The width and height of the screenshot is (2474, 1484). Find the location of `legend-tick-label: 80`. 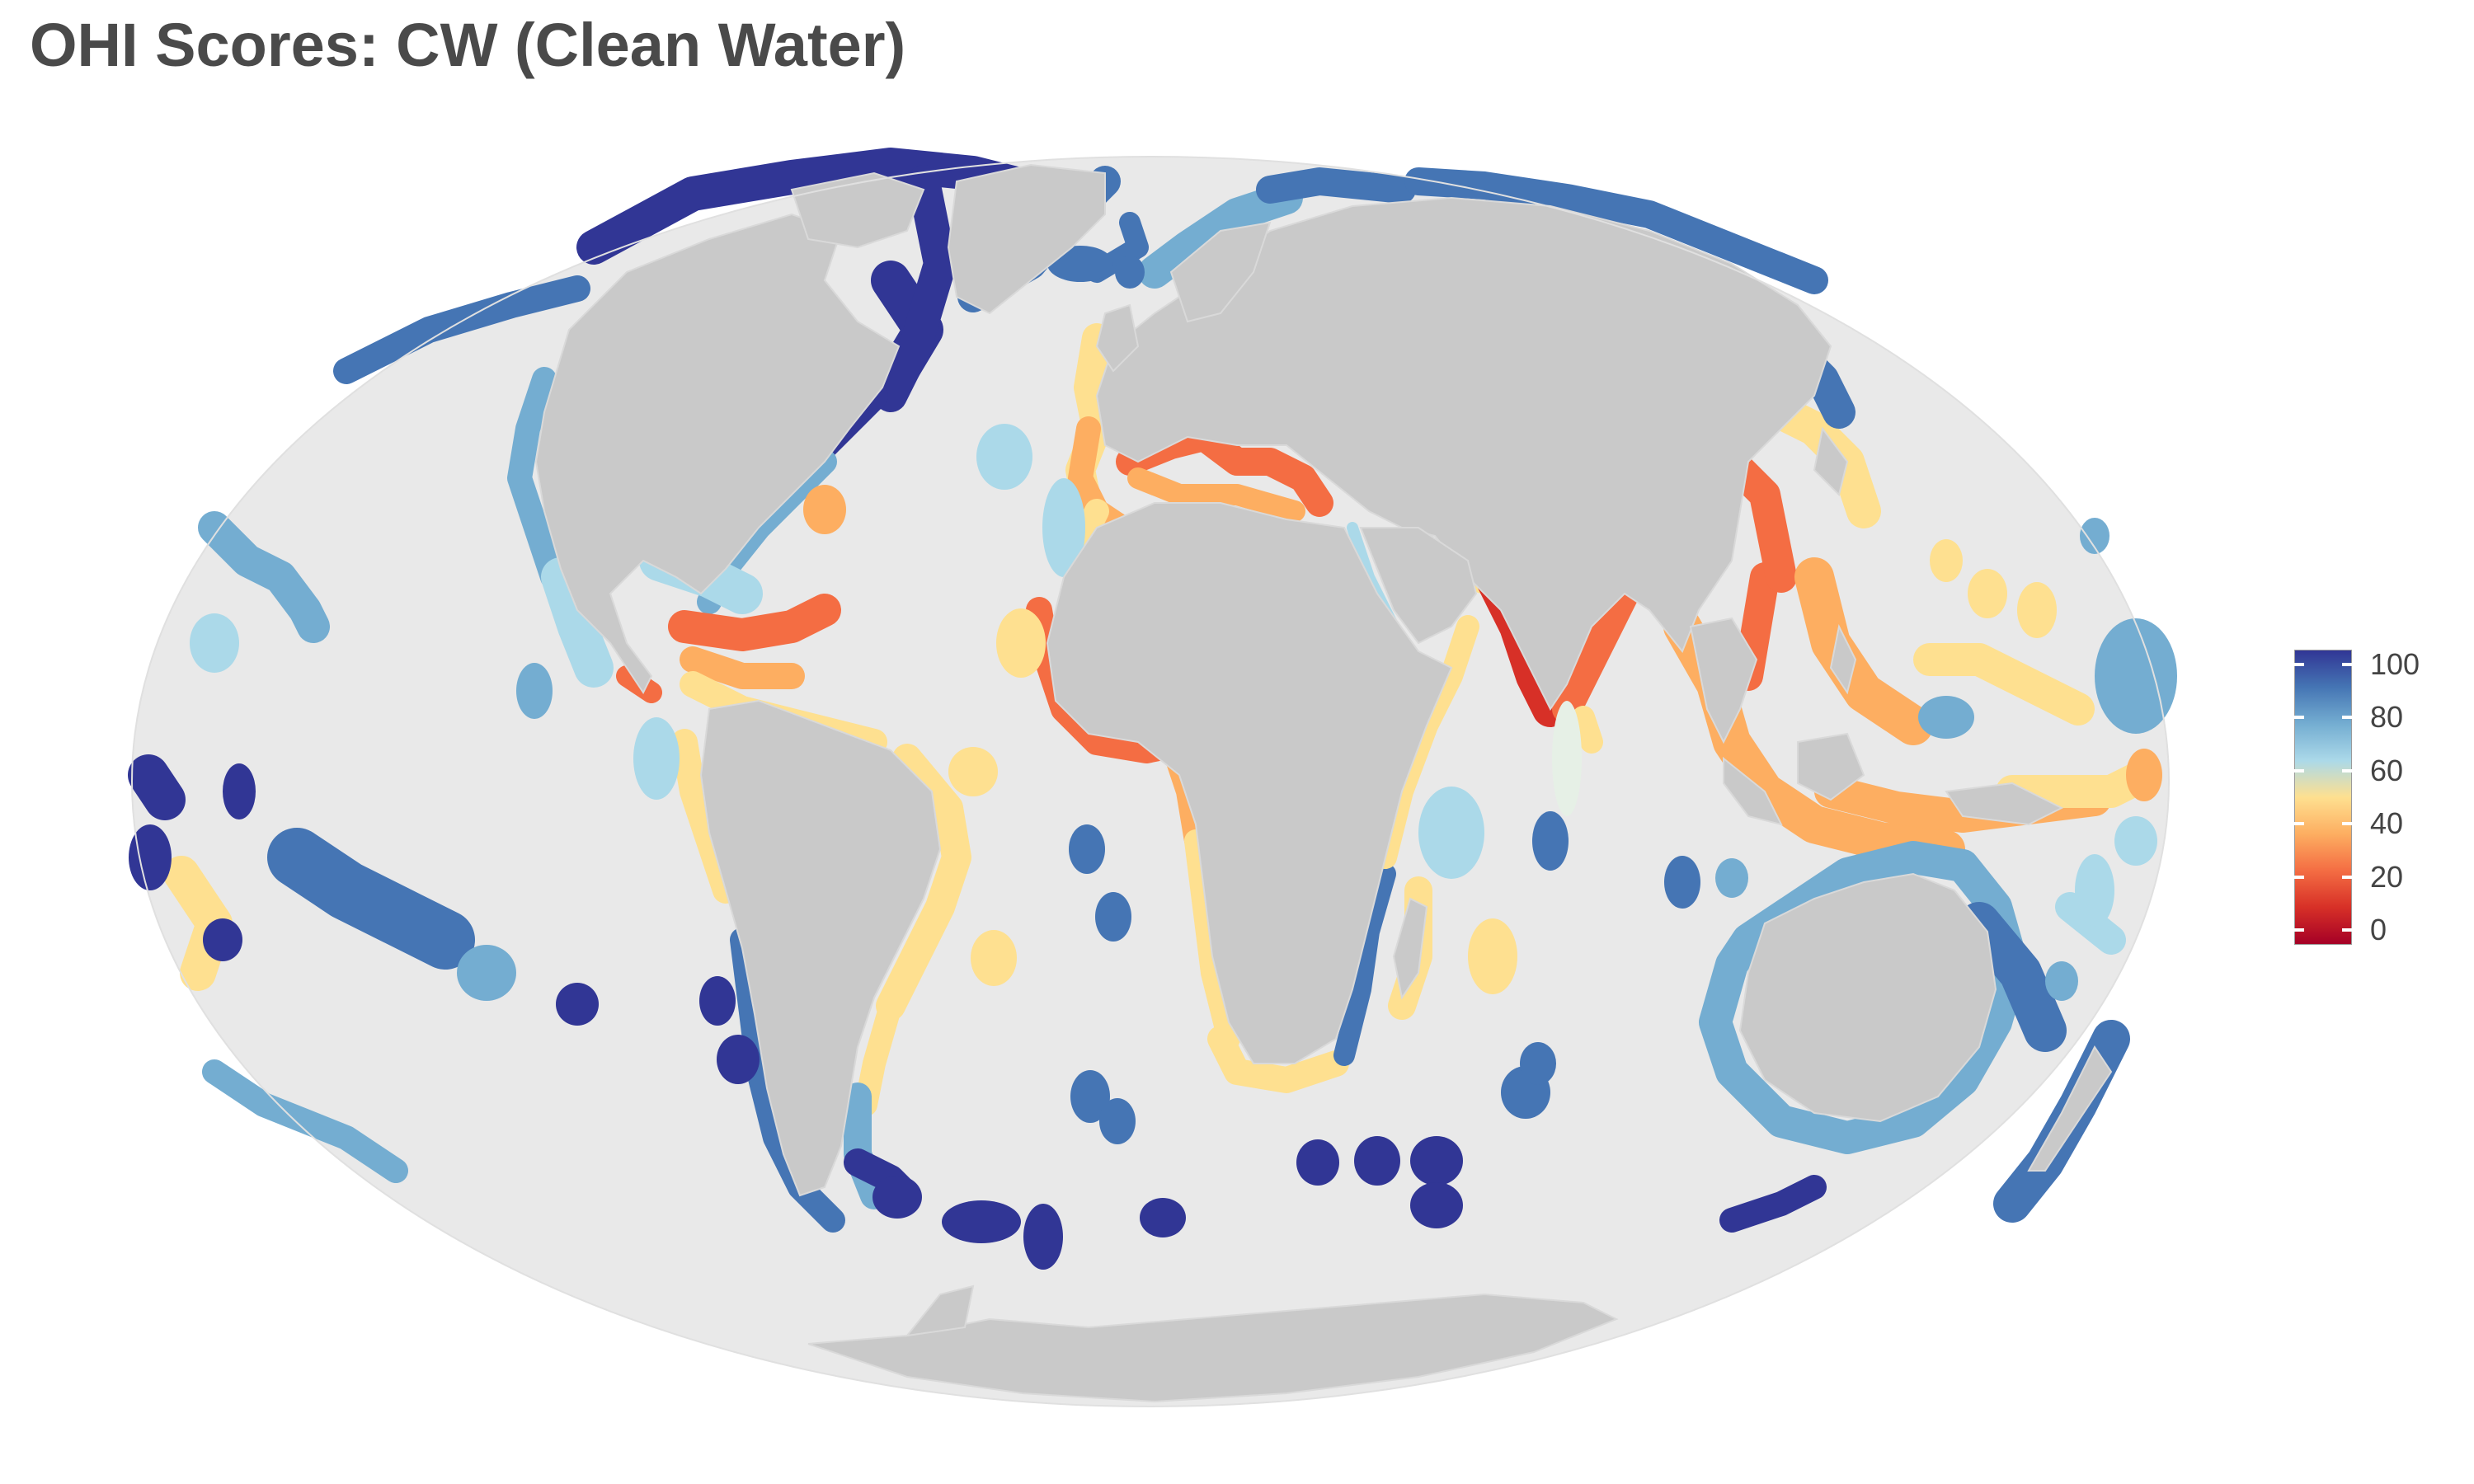

legend-tick-label: 80 is located at coordinates (2387, 717).